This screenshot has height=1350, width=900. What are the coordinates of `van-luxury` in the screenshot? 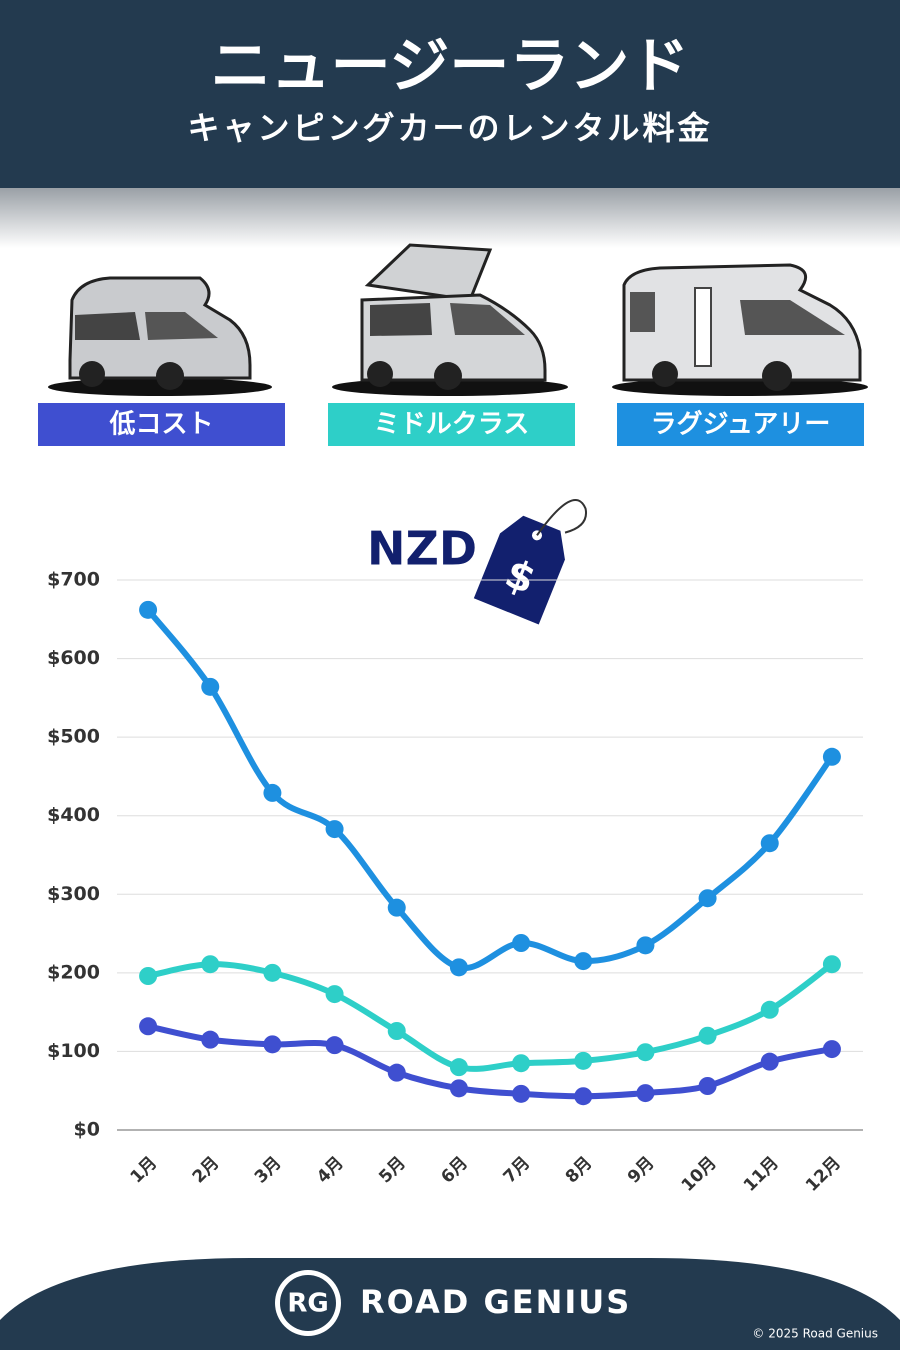 It's located at (740, 329).